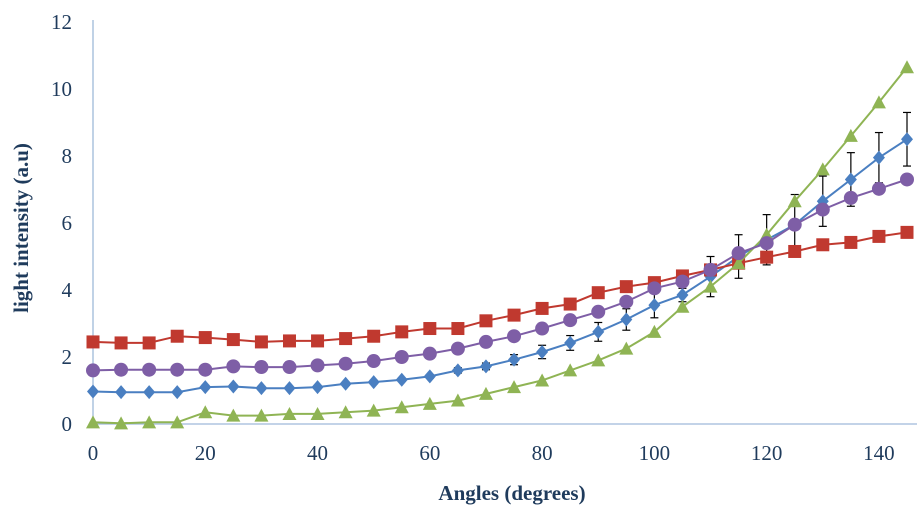  What do you see at coordinates (879, 453) in the screenshot?
I see `x-tick-label: 140` at bounding box center [879, 453].